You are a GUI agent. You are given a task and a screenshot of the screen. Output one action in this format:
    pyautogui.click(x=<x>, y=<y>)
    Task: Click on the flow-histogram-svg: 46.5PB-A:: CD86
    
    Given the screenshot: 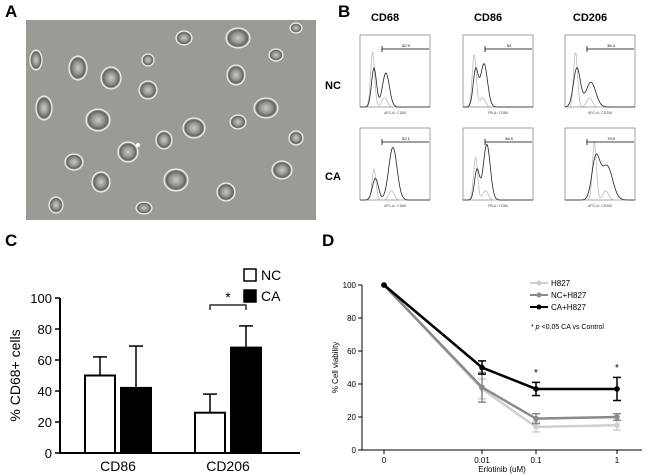 What is the action you would take?
    pyautogui.click(x=498, y=167)
    